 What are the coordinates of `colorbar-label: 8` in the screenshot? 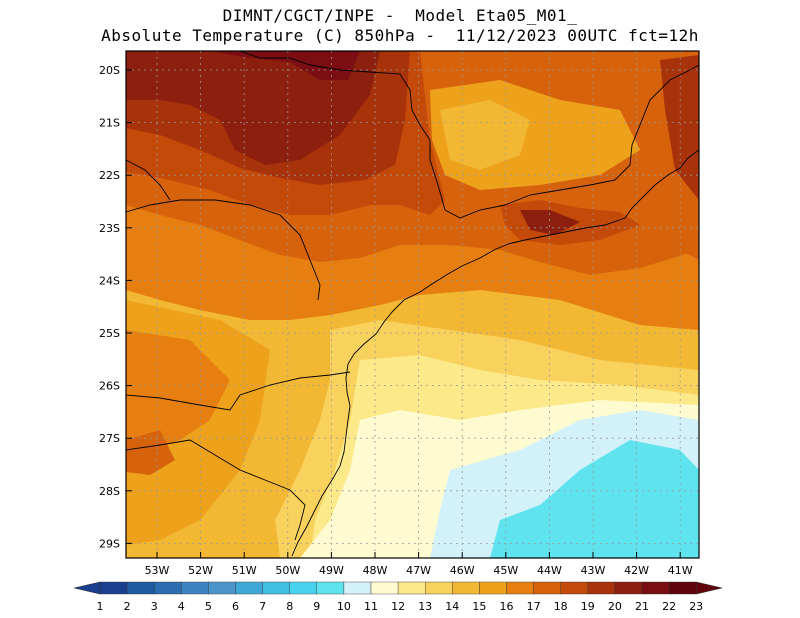 It's located at (289, 606).